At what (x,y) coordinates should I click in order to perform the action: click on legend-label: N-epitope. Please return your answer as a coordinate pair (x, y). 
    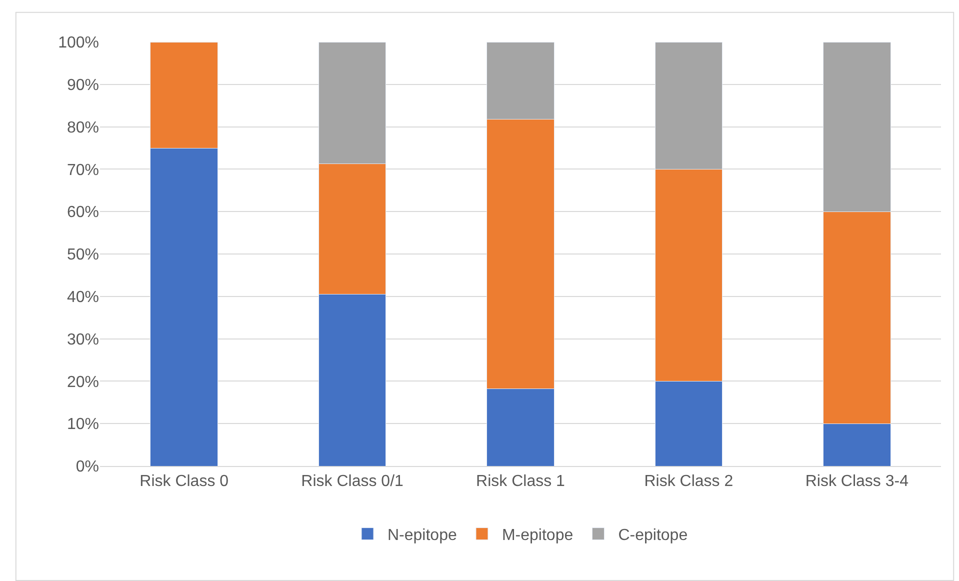
    Looking at the image, I should click on (422, 535).